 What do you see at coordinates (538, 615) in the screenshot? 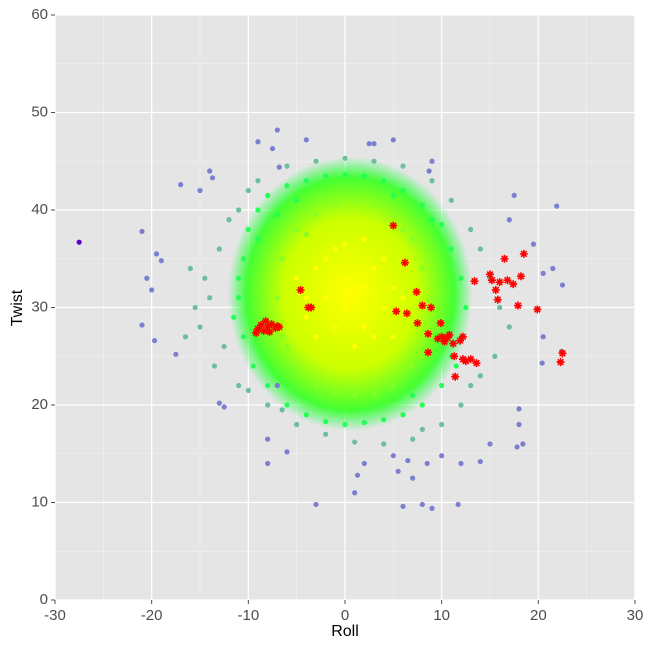
I see `x-tick-label: 20` at bounding box center [538, 615].